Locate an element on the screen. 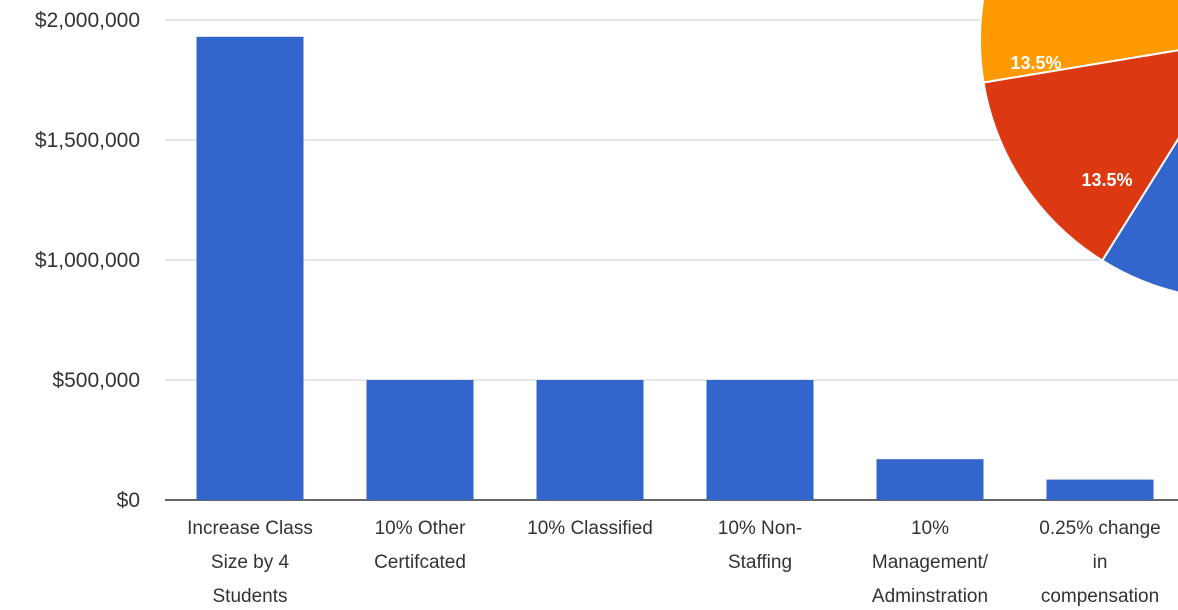  x-tick-label: 10% is located at coordinates (930, 528).